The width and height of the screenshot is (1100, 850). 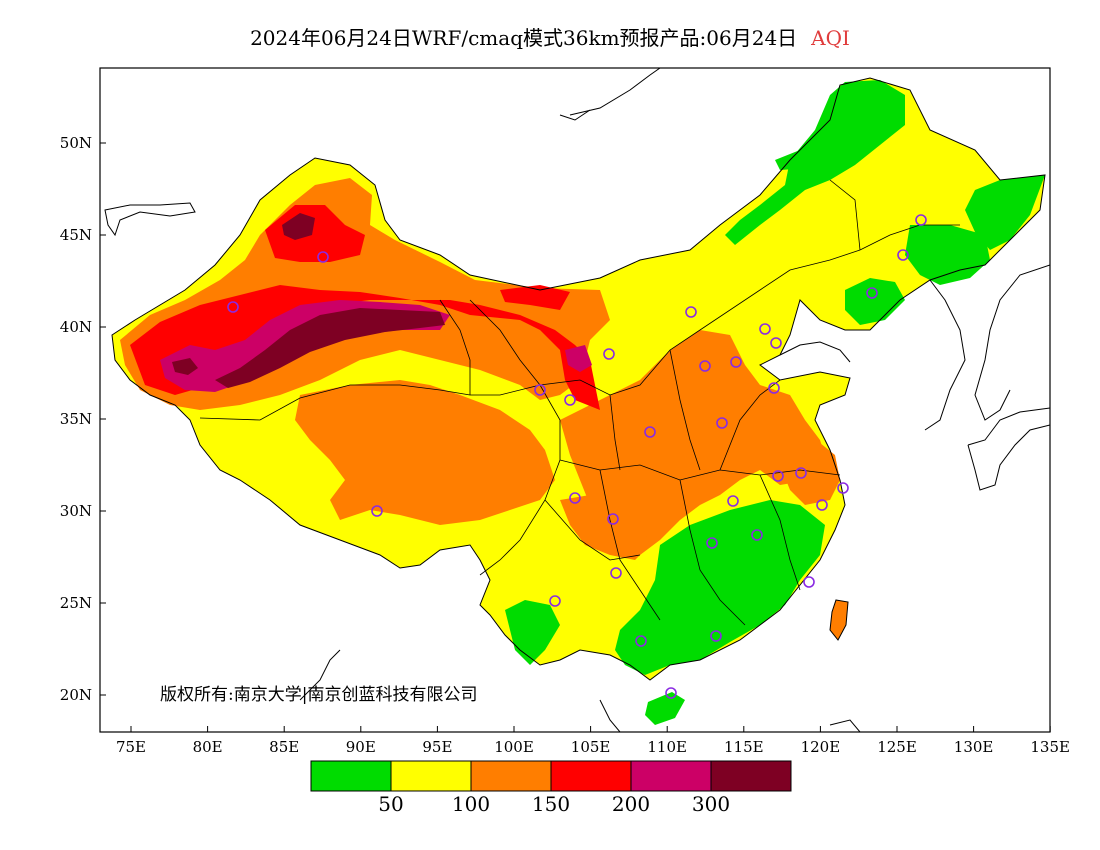 What do you see at coordinates (437, 747) in the screenshot?
I see `lon-tick-label: 95E` at bounding box center [437, 747].